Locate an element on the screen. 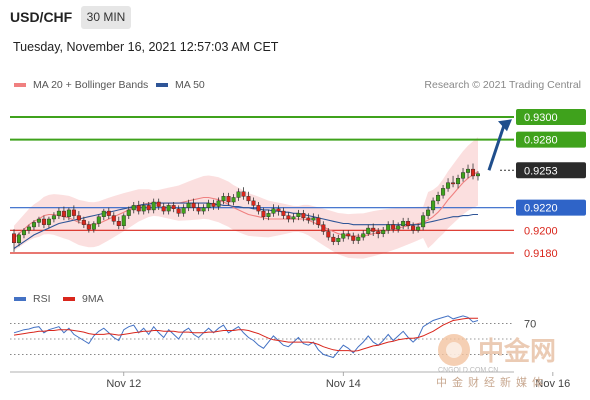 The height and width of the screenshot is (400, 590). support-label: 0.9200 is located at coordinates (541, 231).